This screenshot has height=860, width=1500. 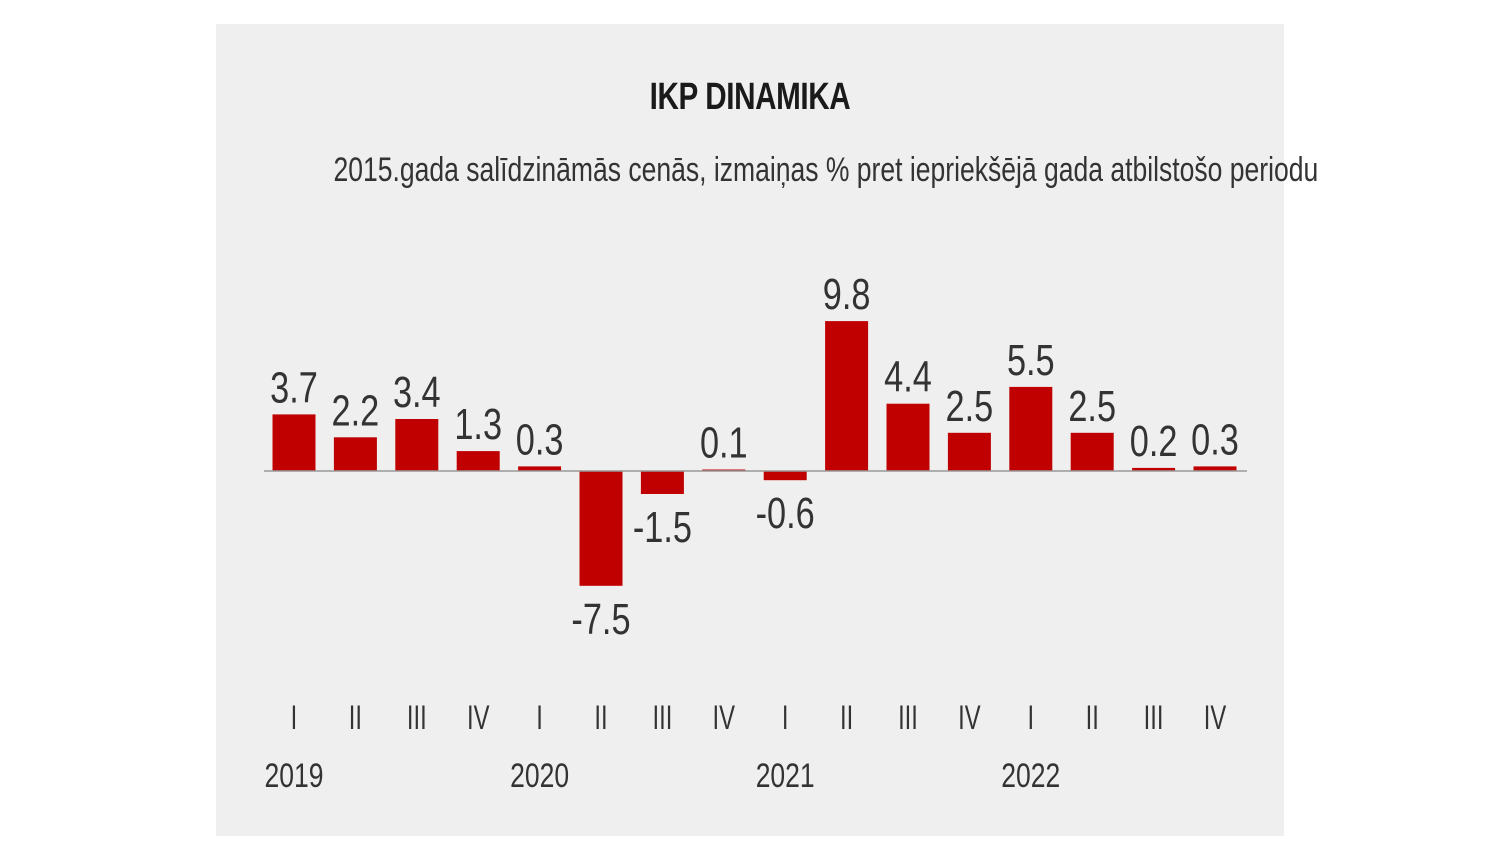 I want to click on value-label-11: 2.5, so click(x=970, y=406).